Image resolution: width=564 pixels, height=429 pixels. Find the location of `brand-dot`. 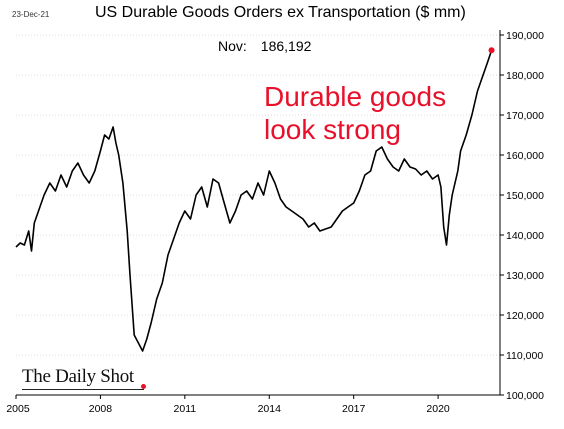

brand-dot is located at coordinates (143, 386).